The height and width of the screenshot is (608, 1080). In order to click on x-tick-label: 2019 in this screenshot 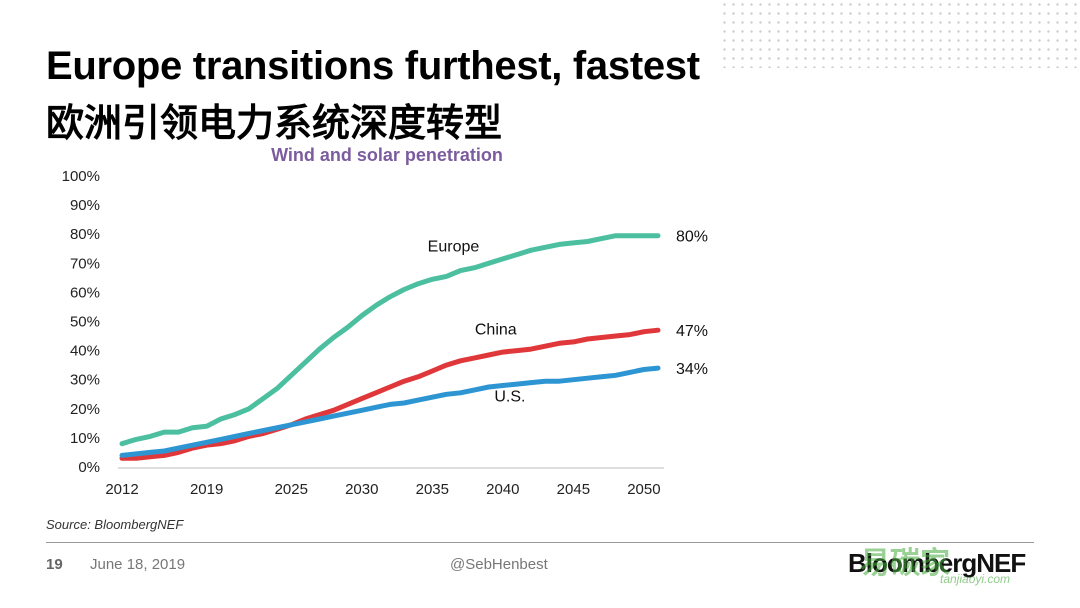, I will do `click(206, 489)`.